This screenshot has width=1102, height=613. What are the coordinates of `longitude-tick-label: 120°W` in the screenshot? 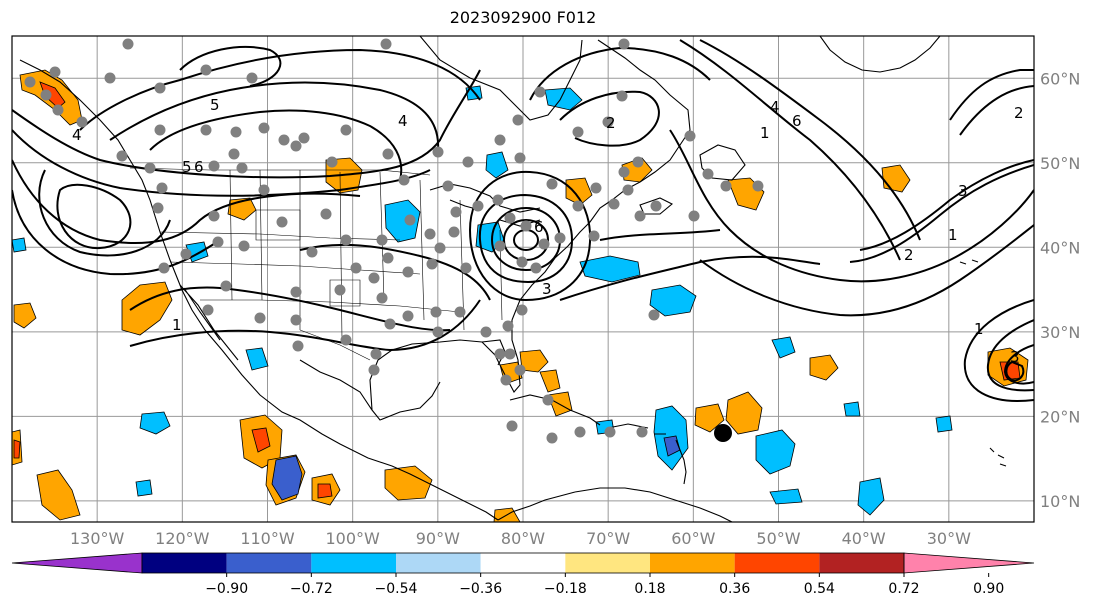 It's located at (182, 538).